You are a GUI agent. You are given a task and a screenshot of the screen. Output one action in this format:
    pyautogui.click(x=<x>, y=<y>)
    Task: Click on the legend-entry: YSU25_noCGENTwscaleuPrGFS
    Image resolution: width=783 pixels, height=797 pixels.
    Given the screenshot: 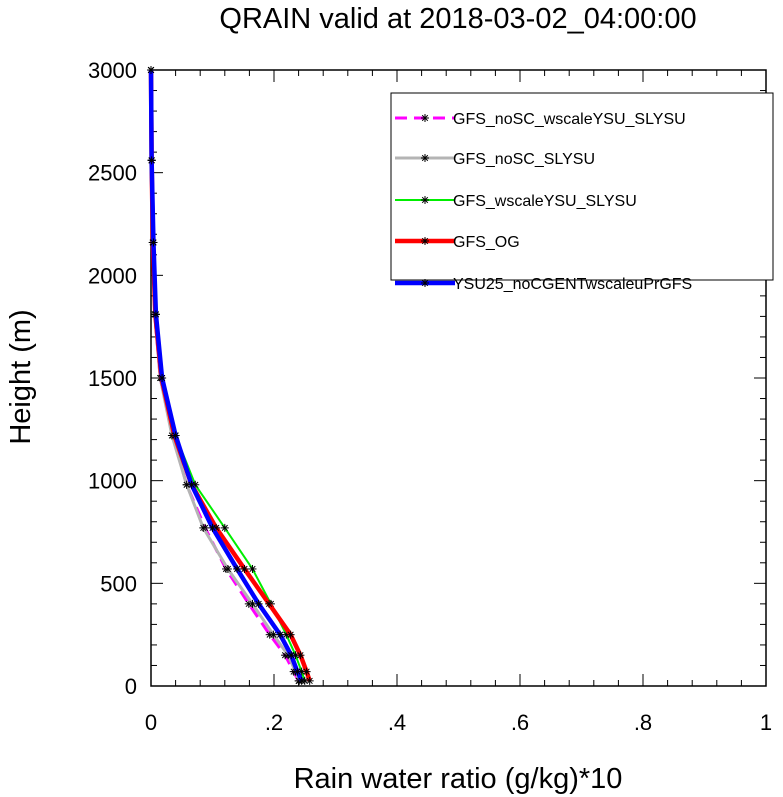 What is the action you would take?
    pyautogui.click(x=543, y=284)
    